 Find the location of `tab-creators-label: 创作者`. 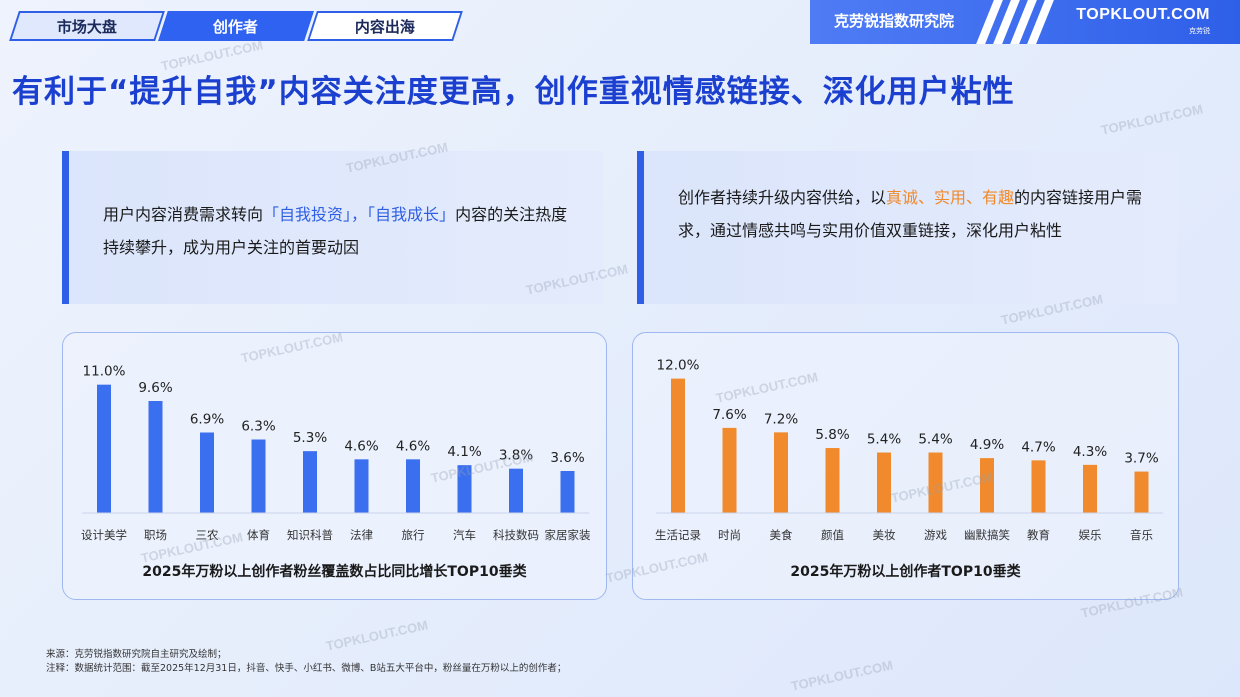

tab-creators-label: 创作者 is located at coordinates (236, 26).